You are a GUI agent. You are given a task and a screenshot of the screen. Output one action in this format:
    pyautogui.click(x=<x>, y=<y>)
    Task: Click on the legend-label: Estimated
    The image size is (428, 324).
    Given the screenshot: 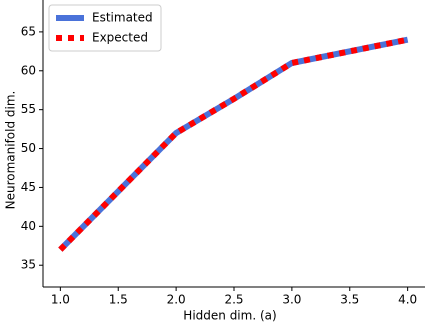 What is the action you would take?
    pyautogui.click(x=122, y=18)
    